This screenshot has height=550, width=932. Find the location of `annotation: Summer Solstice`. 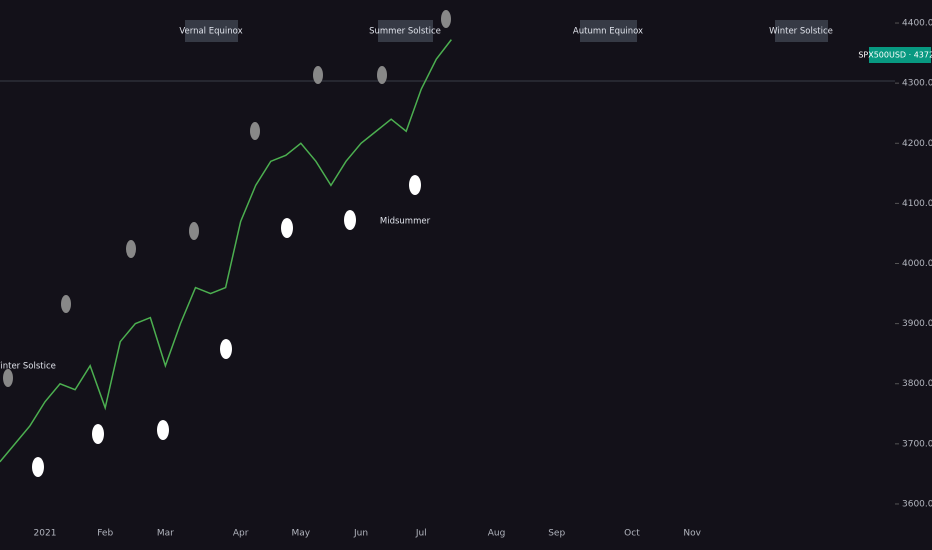

annotation: Summer Solstice is located at coordinates (405, 32).